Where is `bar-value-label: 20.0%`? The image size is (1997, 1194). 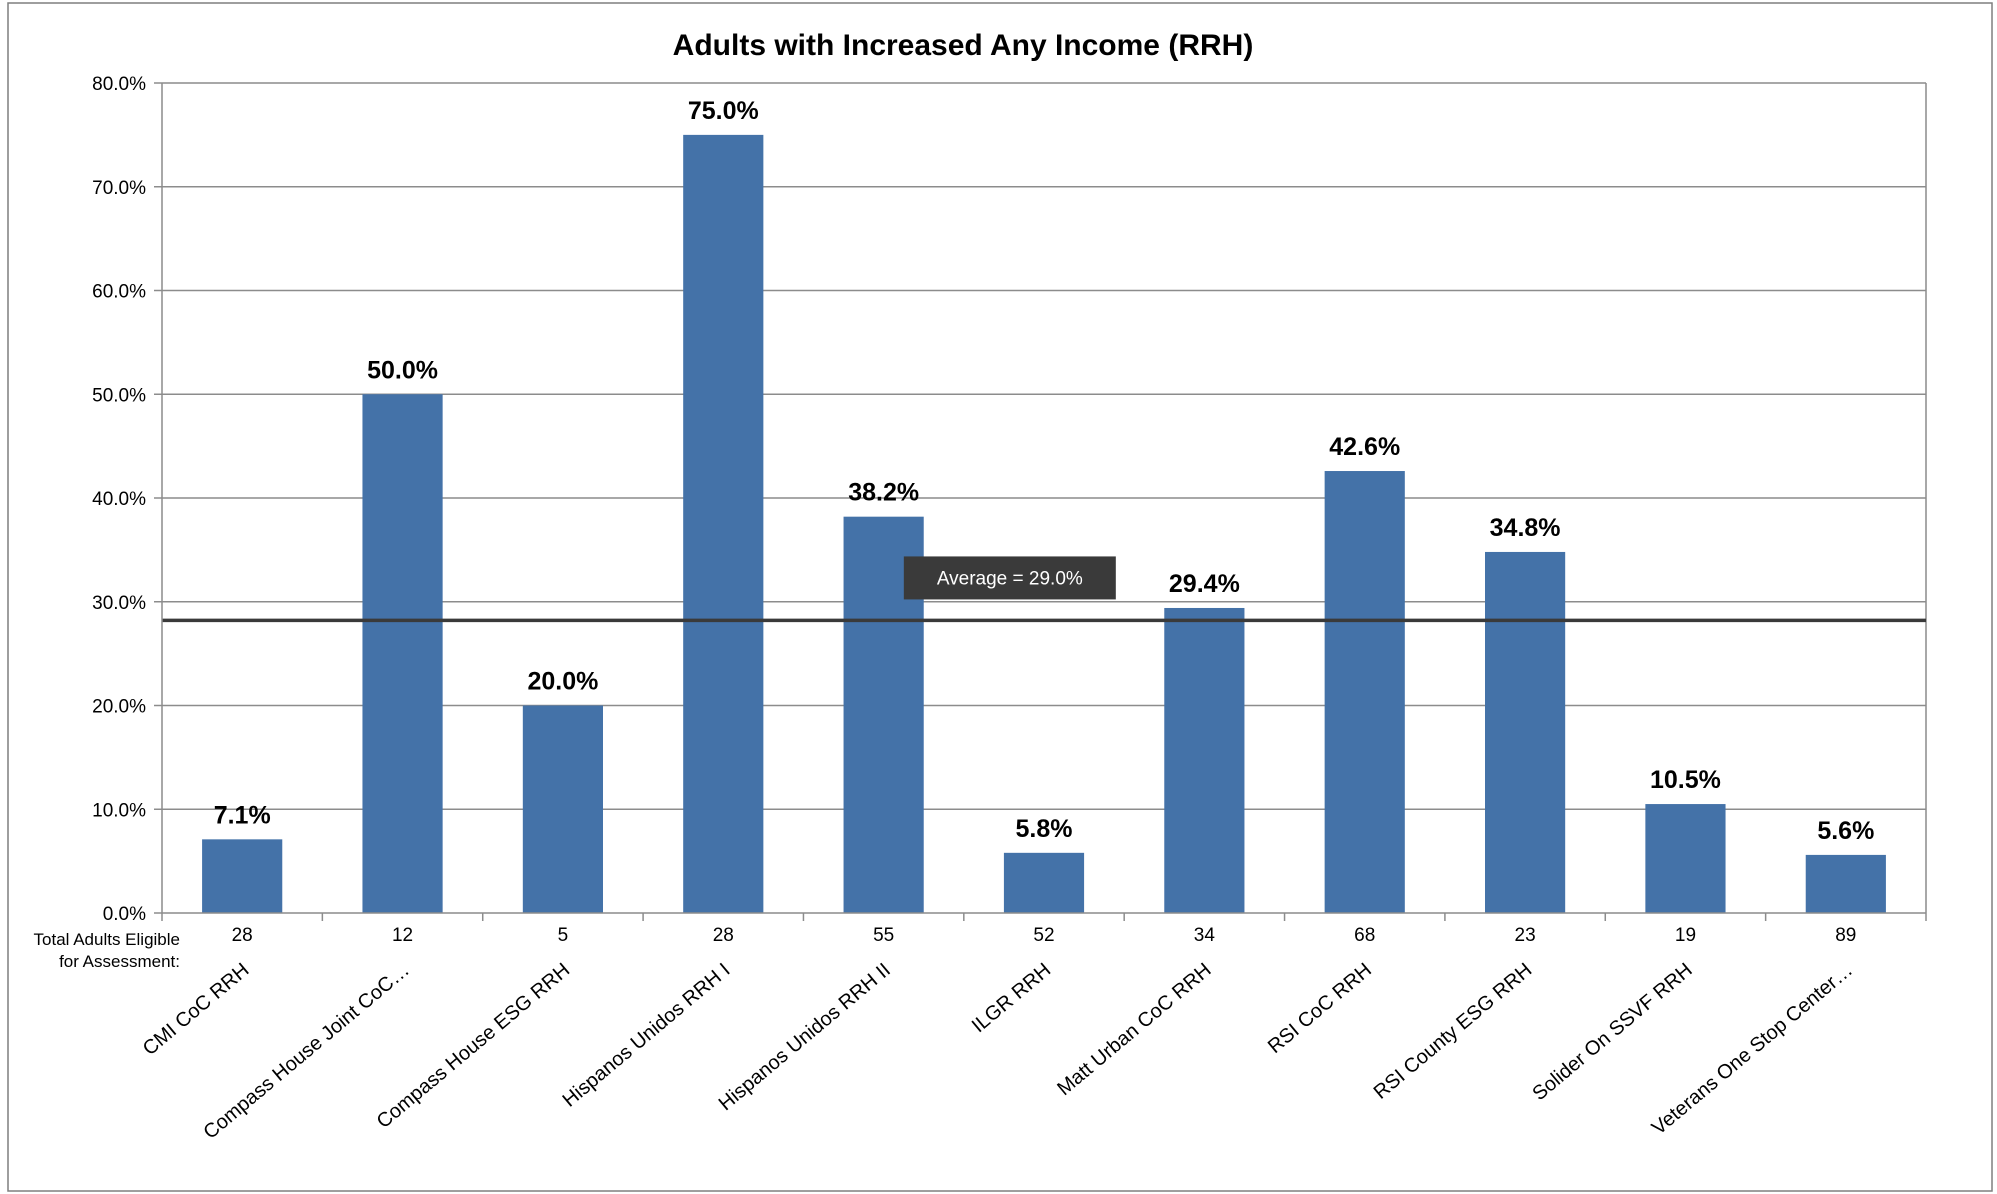
bar-value-label: 20.0% is located at coordinates (562, 682).